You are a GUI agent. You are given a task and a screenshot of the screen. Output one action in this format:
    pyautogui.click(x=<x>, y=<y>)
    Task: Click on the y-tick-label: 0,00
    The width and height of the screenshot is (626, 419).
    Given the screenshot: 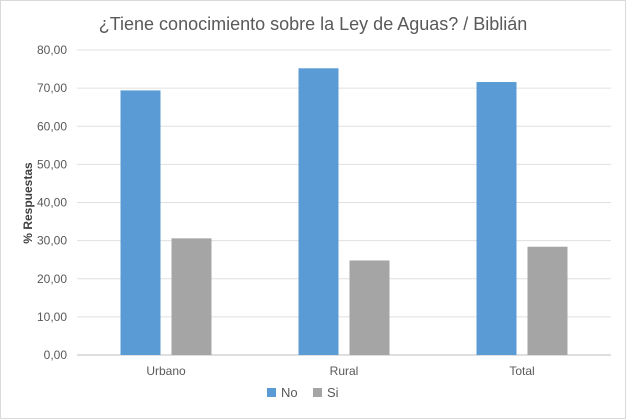 What is the action you would take?
    pyautogui.click(x=56, y=355)
    